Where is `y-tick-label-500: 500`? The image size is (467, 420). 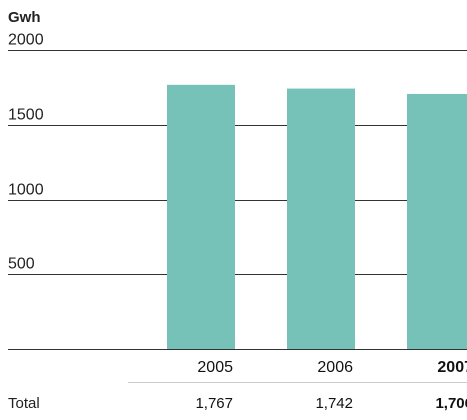 y-tick-label-500: 500 is located at coordinates (21, 264).